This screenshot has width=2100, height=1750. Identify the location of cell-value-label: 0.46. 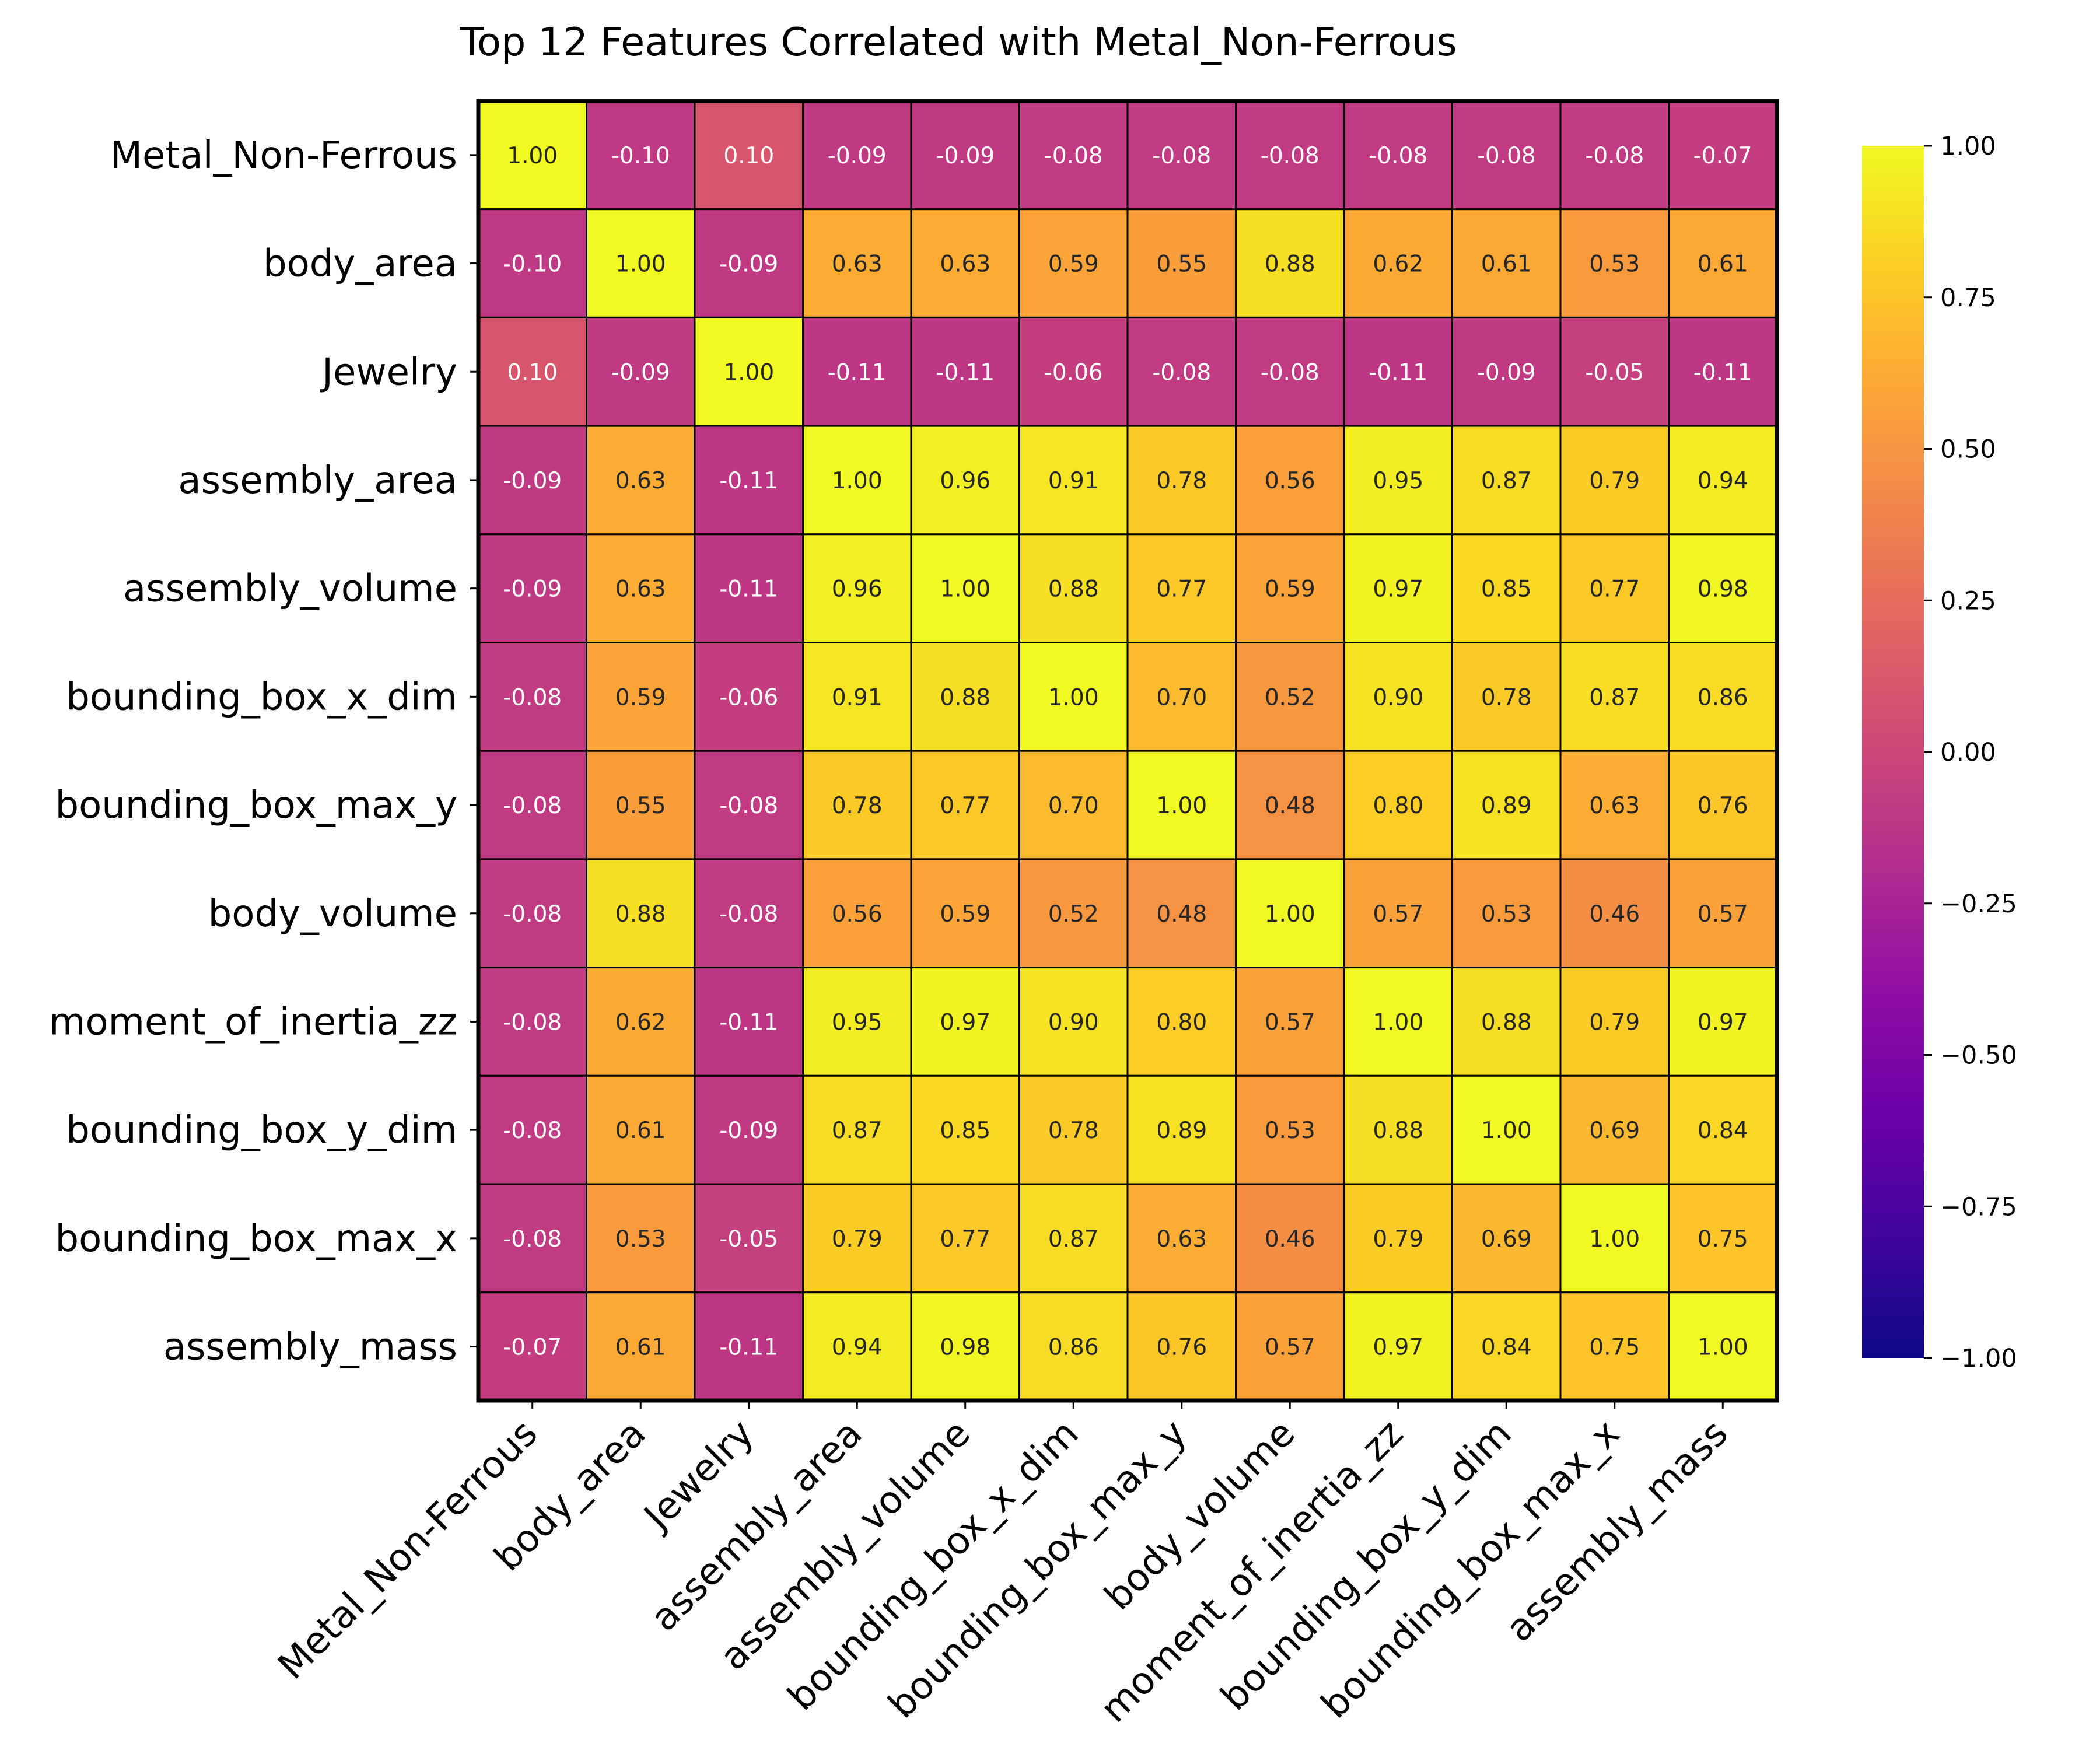
(1615, 914).